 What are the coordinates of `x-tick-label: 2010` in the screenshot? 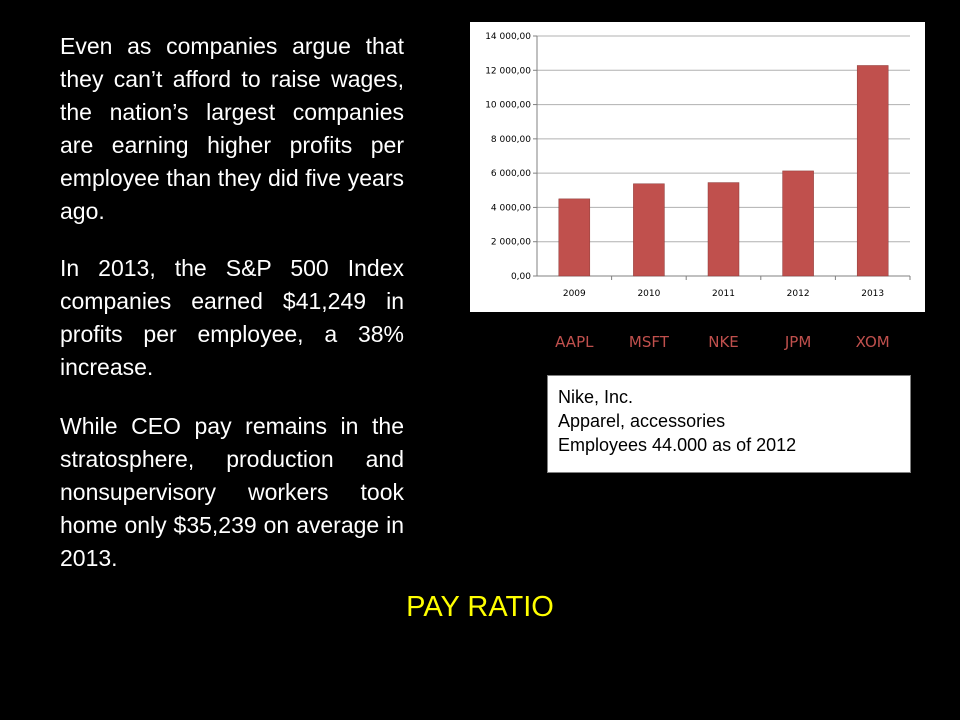 It's located at (648, 294).